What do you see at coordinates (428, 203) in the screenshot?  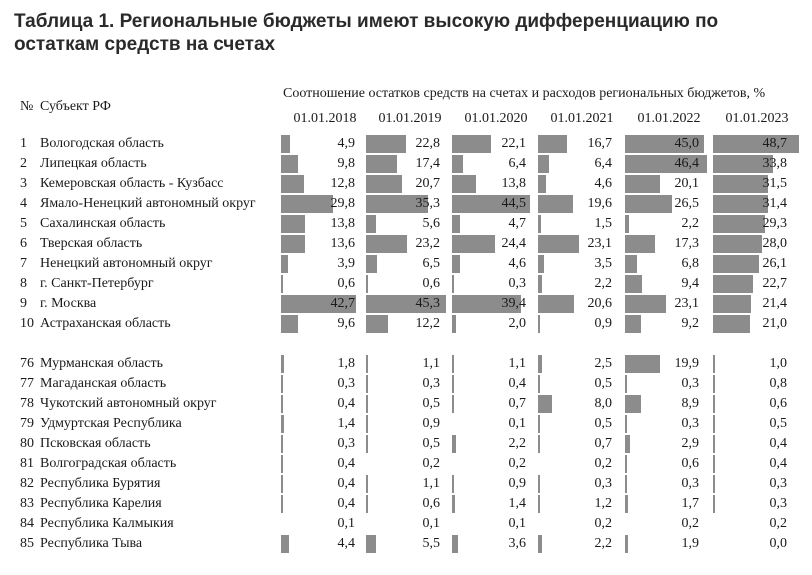 I see `value-label: 35,3` at bounding box center [428, 203].